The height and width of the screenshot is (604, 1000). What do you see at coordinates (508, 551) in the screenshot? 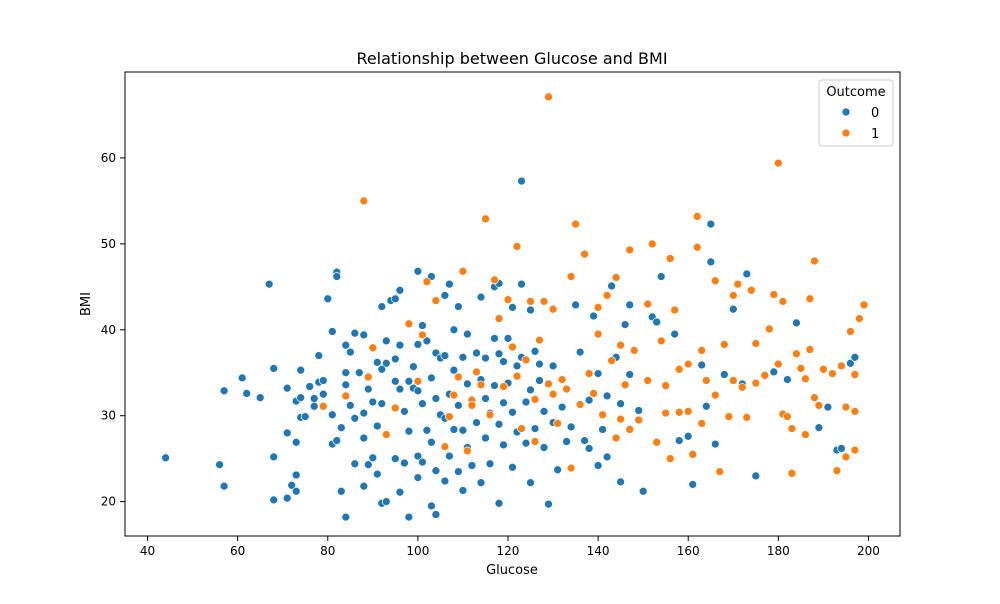
I see `x-tick-label: 120` at bounding box center [508, 551].